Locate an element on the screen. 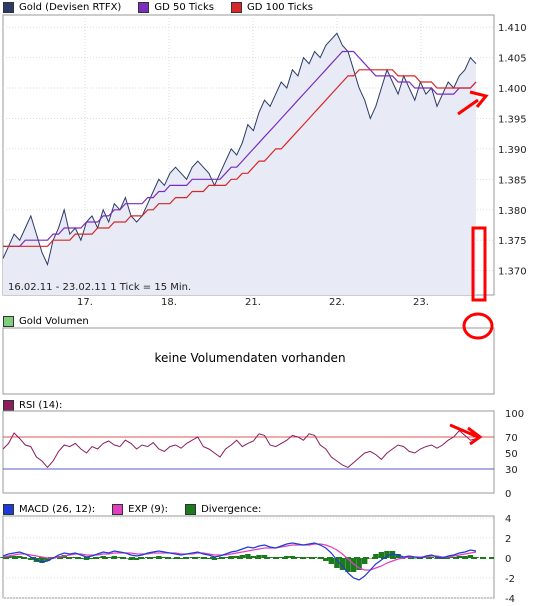 This screenshot has width=545, height=606. macd-y-ticks: -4 -2 0 2 4 is located at coordinates (510, 559).